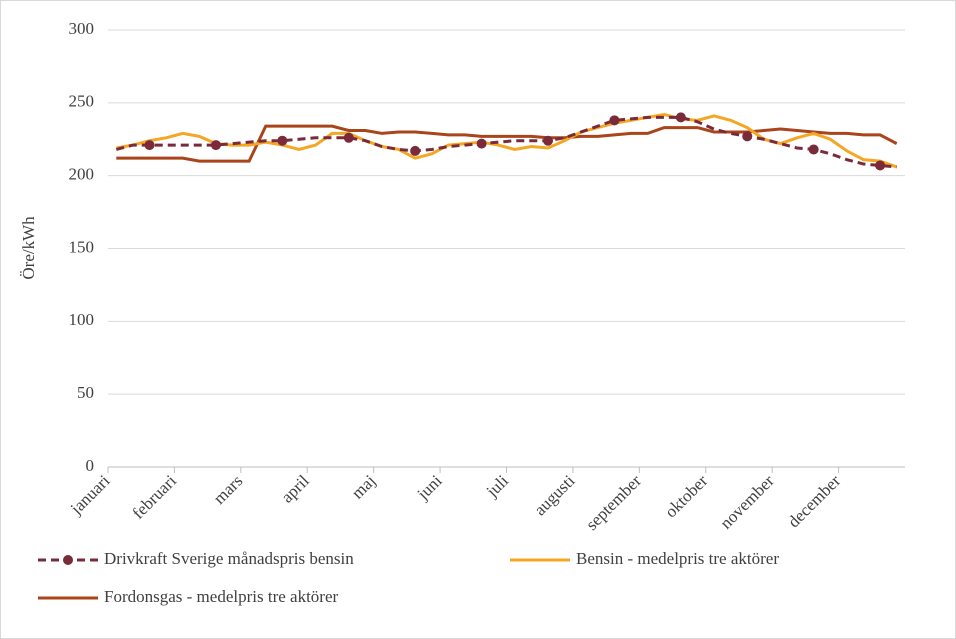 Image resolution: width=956 pixels, height=639 pixels. Describe the element at coordinates (85, 392) in the screenshot. I see `y-tick-label: 50` at that location.